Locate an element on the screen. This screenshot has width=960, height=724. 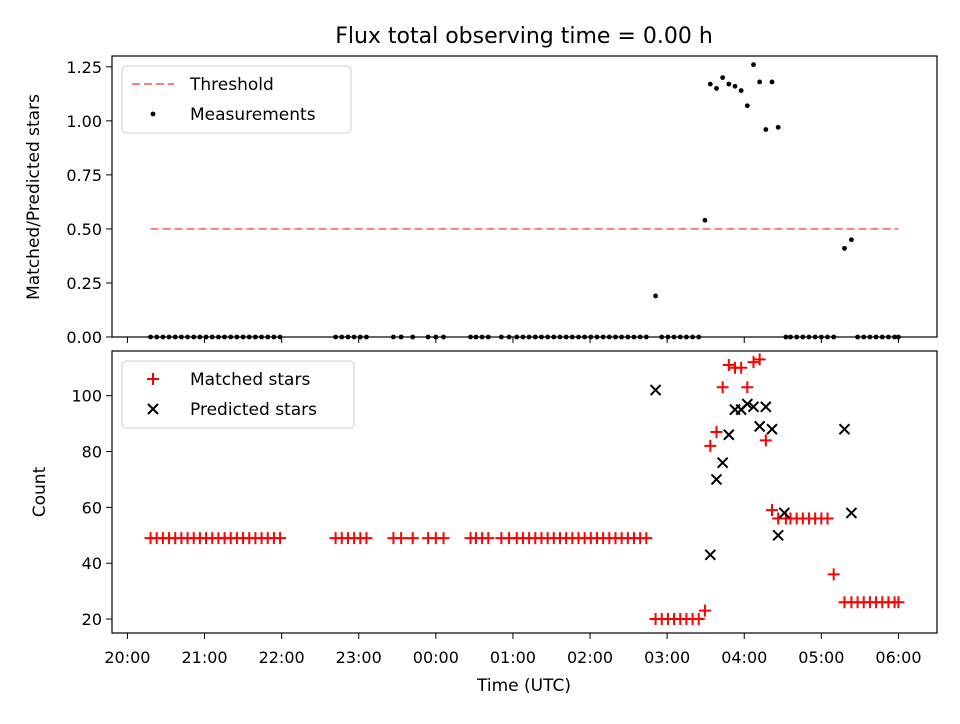
bot-y-tick-label: 40 is located at coordinates (92, 563).